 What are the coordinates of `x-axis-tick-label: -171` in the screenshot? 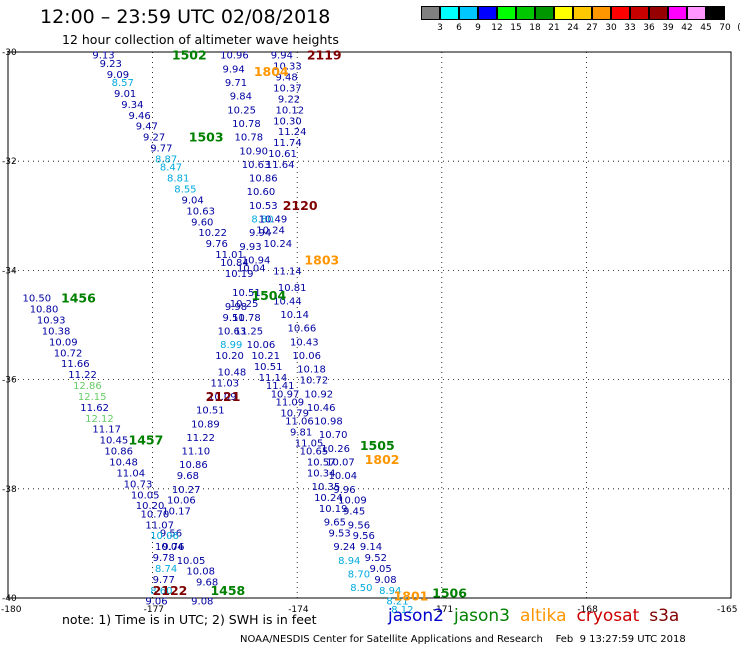 It's located at (443, 610).